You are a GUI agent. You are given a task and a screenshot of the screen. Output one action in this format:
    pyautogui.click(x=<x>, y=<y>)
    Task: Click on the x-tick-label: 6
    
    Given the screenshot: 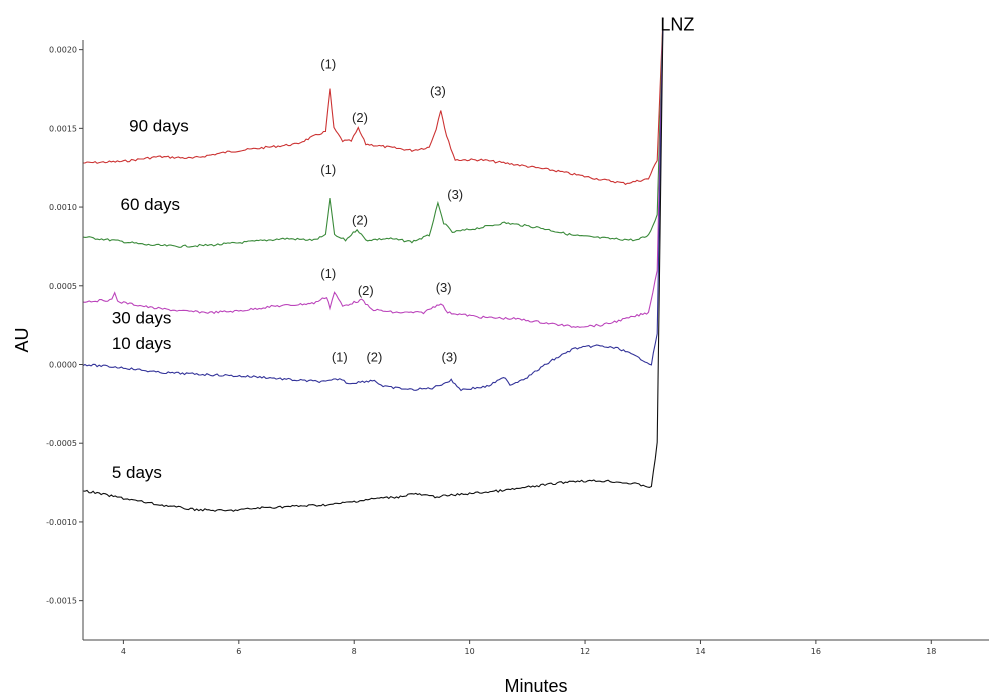 What is the action you would take?
    pyautogui.click(x=238, y=651)
    